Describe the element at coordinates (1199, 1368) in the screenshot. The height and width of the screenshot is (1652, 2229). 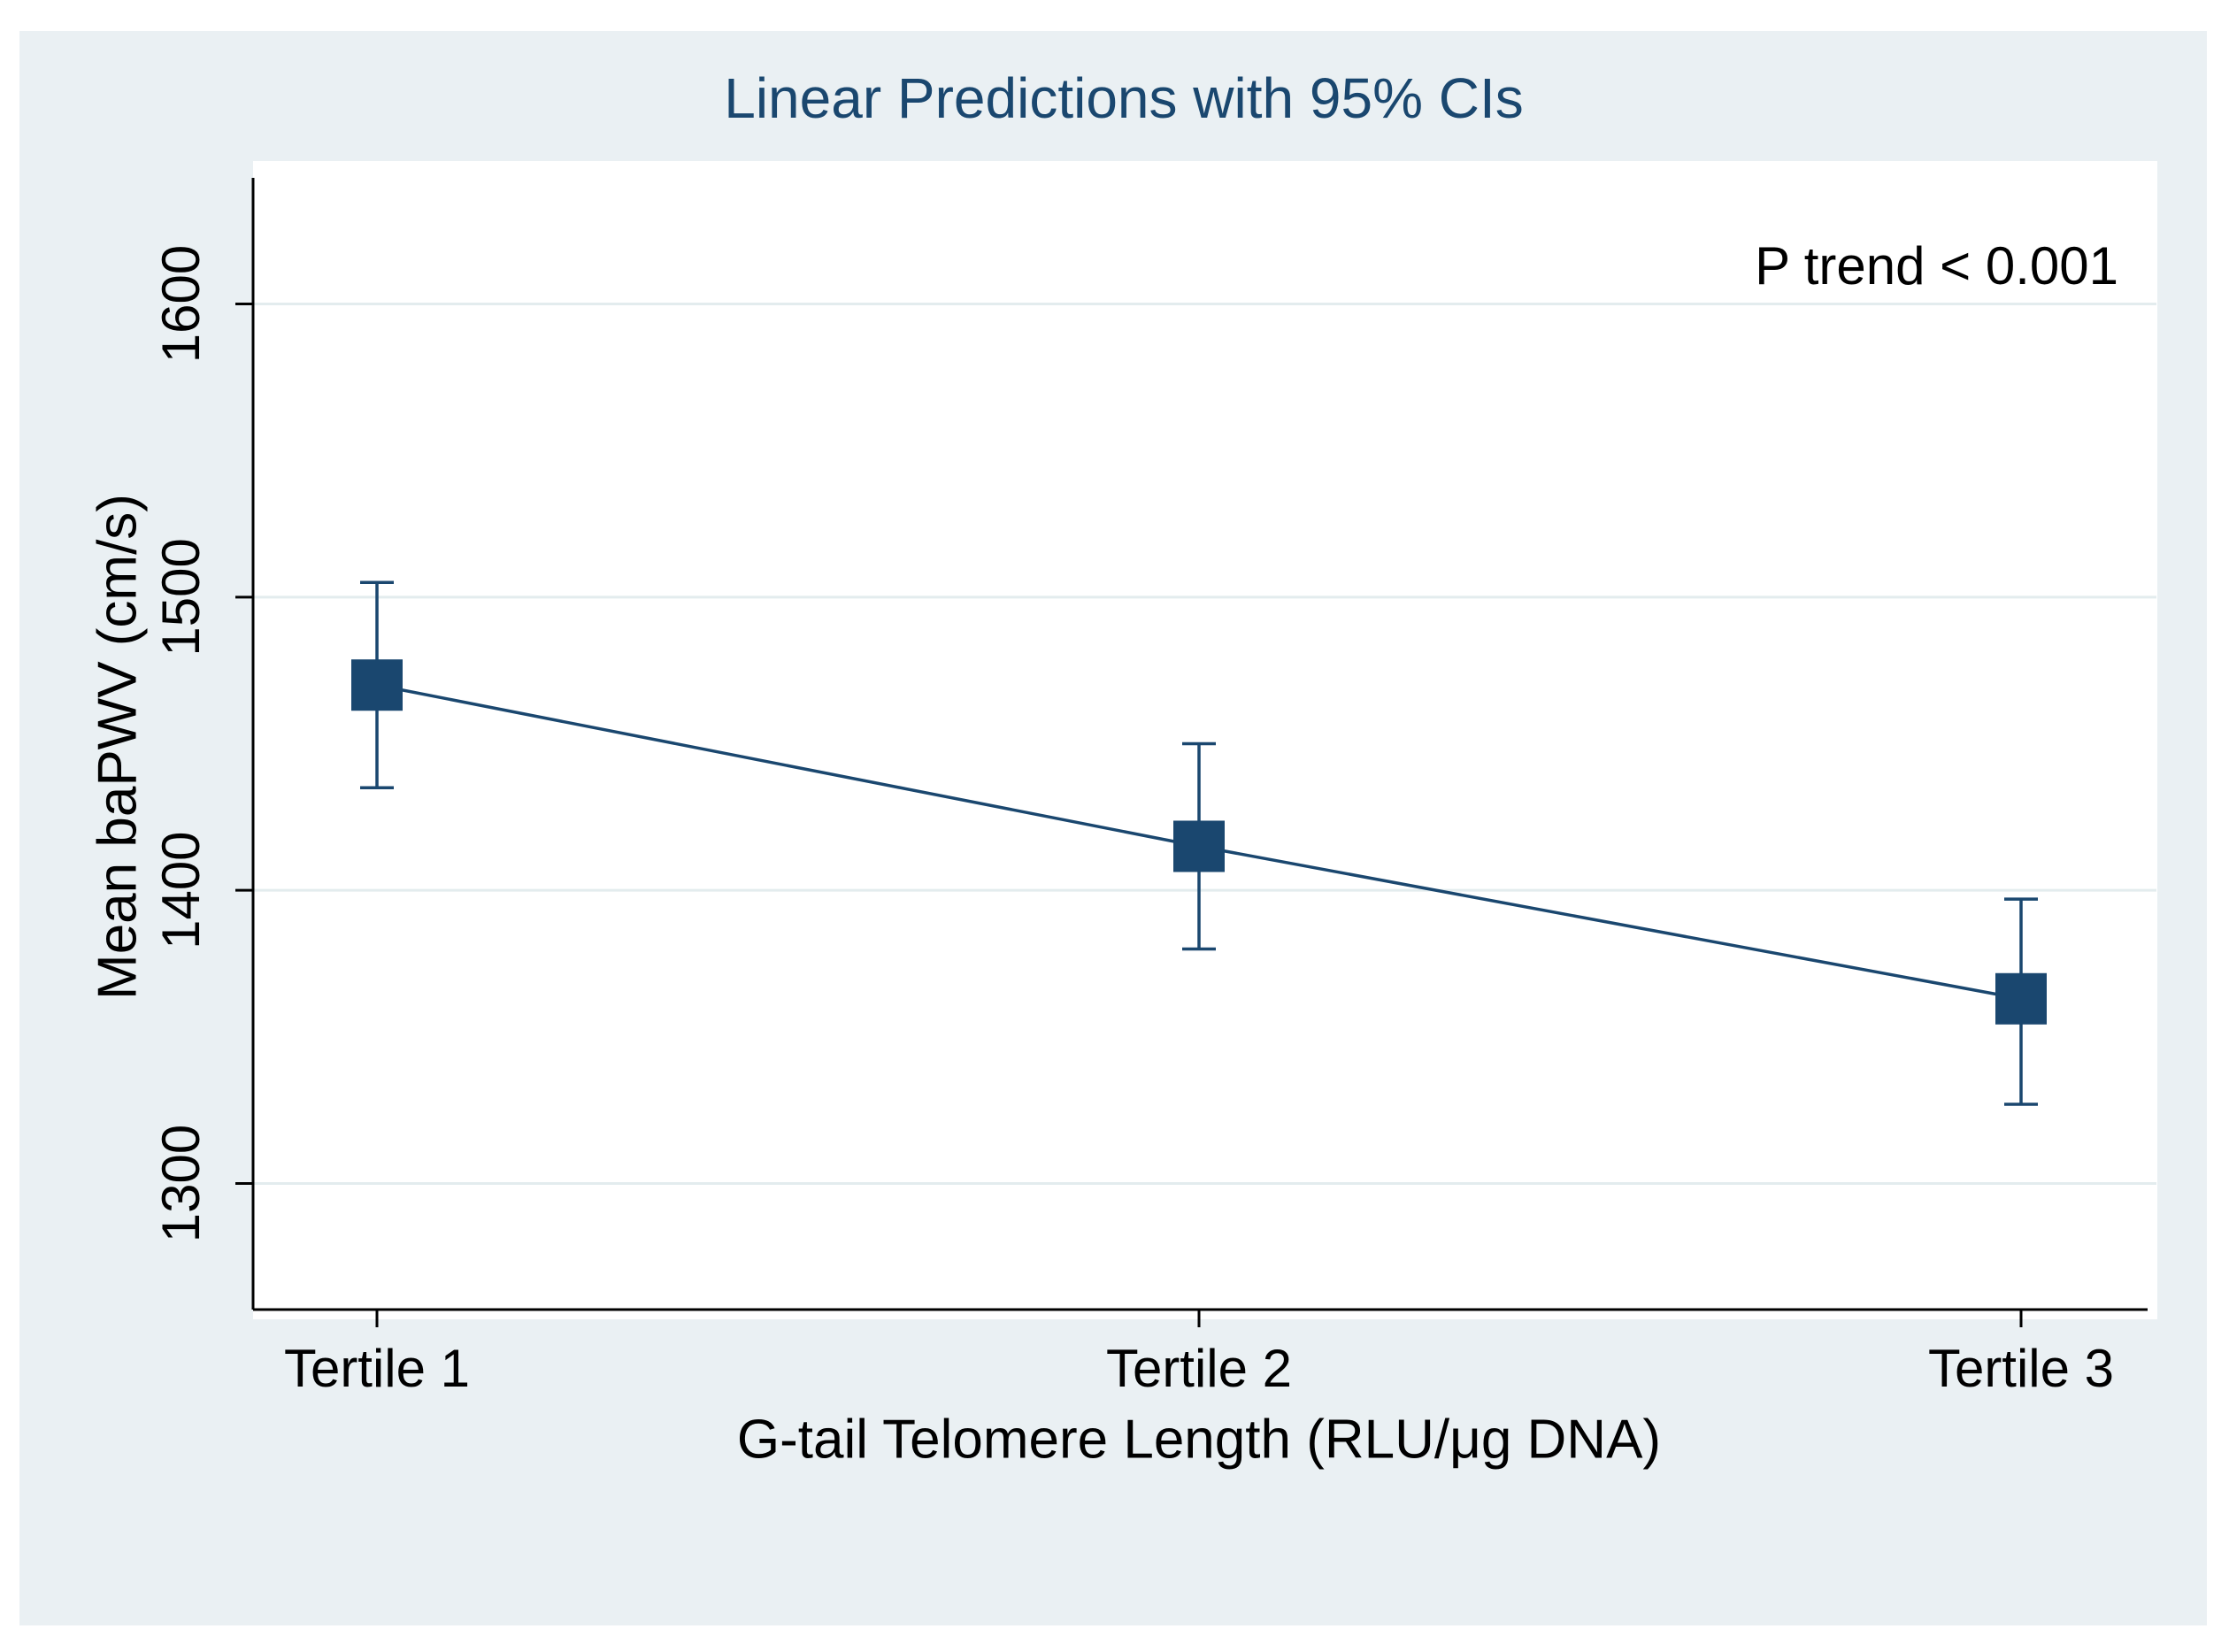
I see `x-tick-label: Tertile 2` at that location.